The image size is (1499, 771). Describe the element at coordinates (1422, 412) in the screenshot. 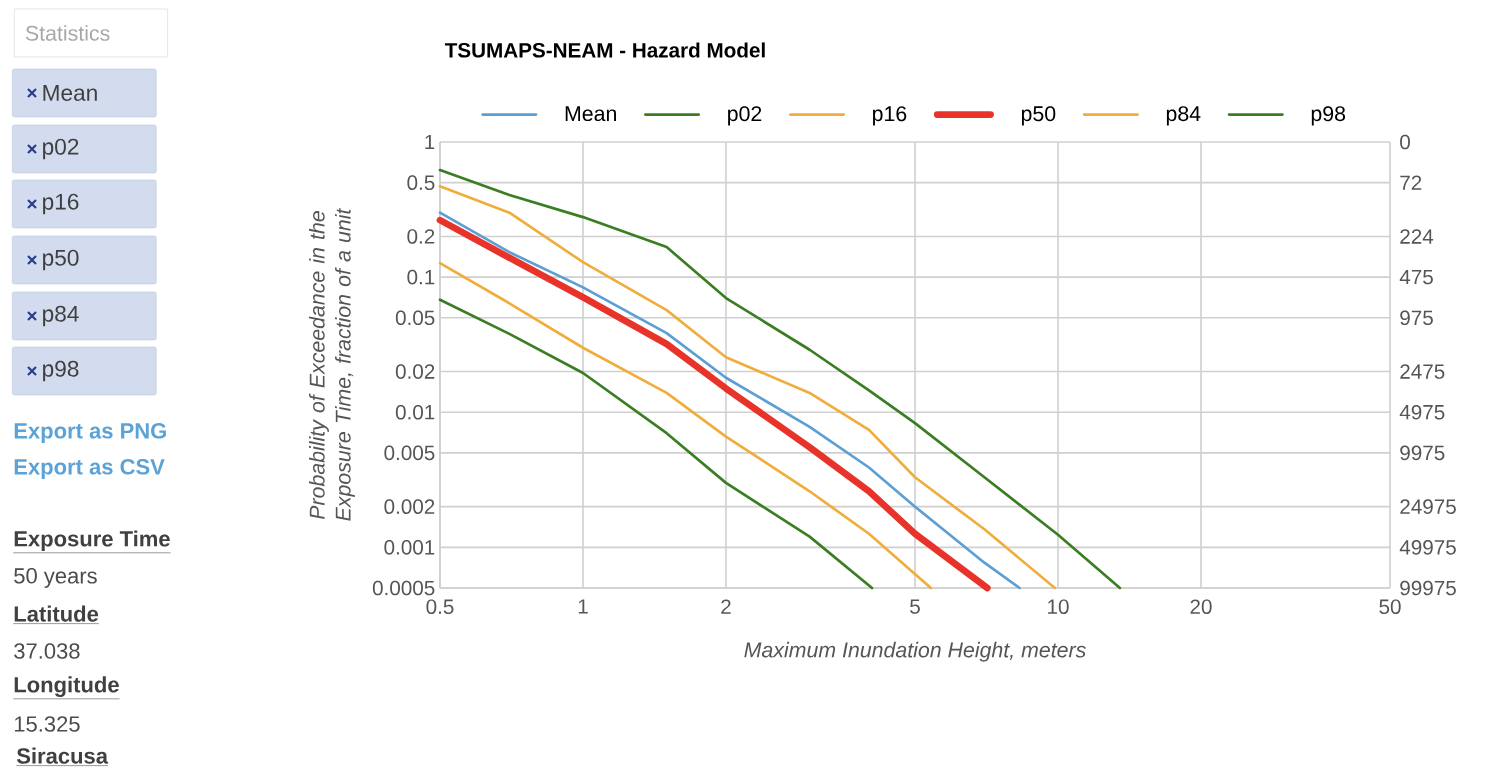

I see `text: 4975` at that location.